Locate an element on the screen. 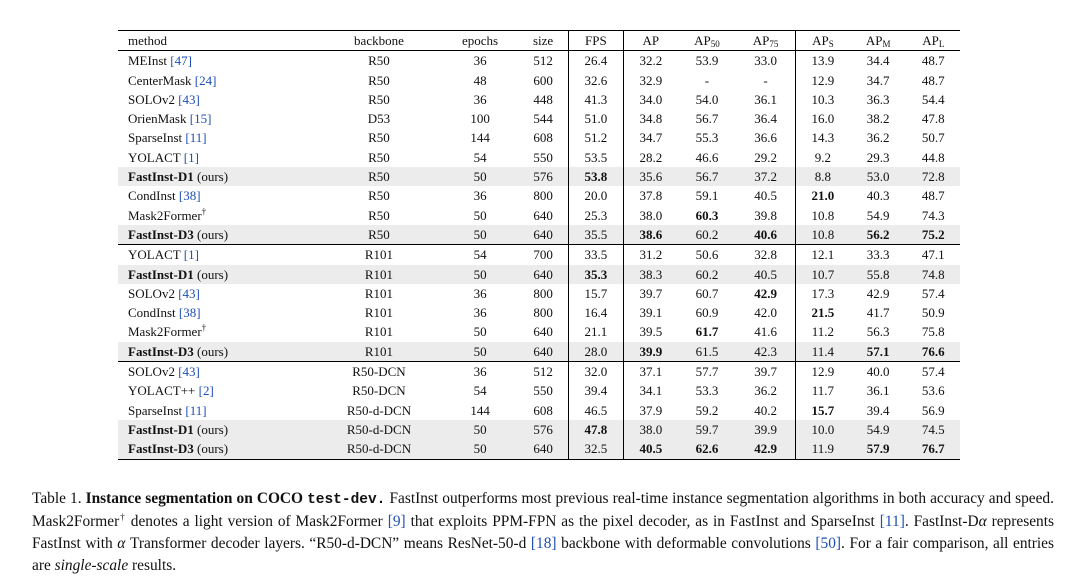 The height and width of the screenshot is (584, 1080). apl-cell: 72.8 is located at coordinates (933, 177).